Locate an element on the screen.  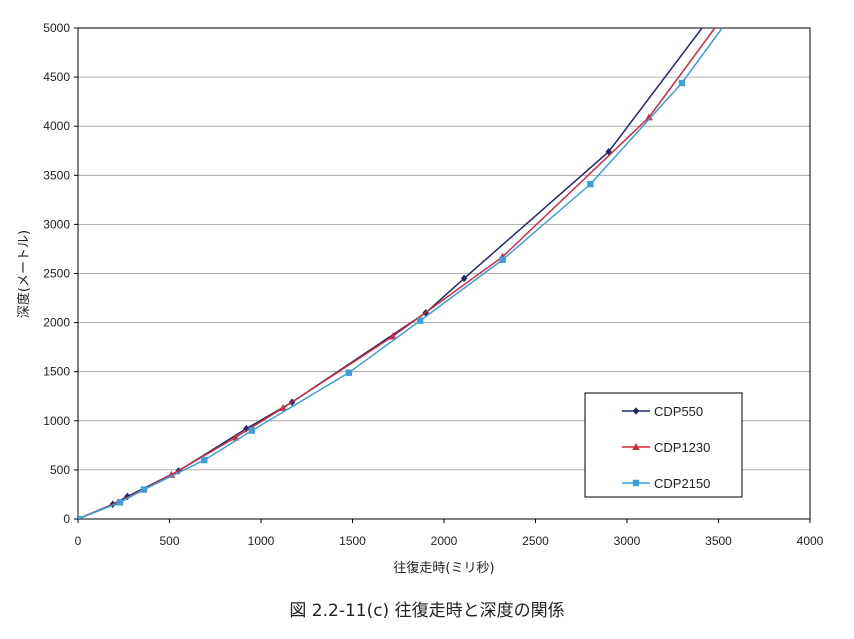
legend: CDP550 CDP1230 CDP2150 is located at coordinates (663, 445).